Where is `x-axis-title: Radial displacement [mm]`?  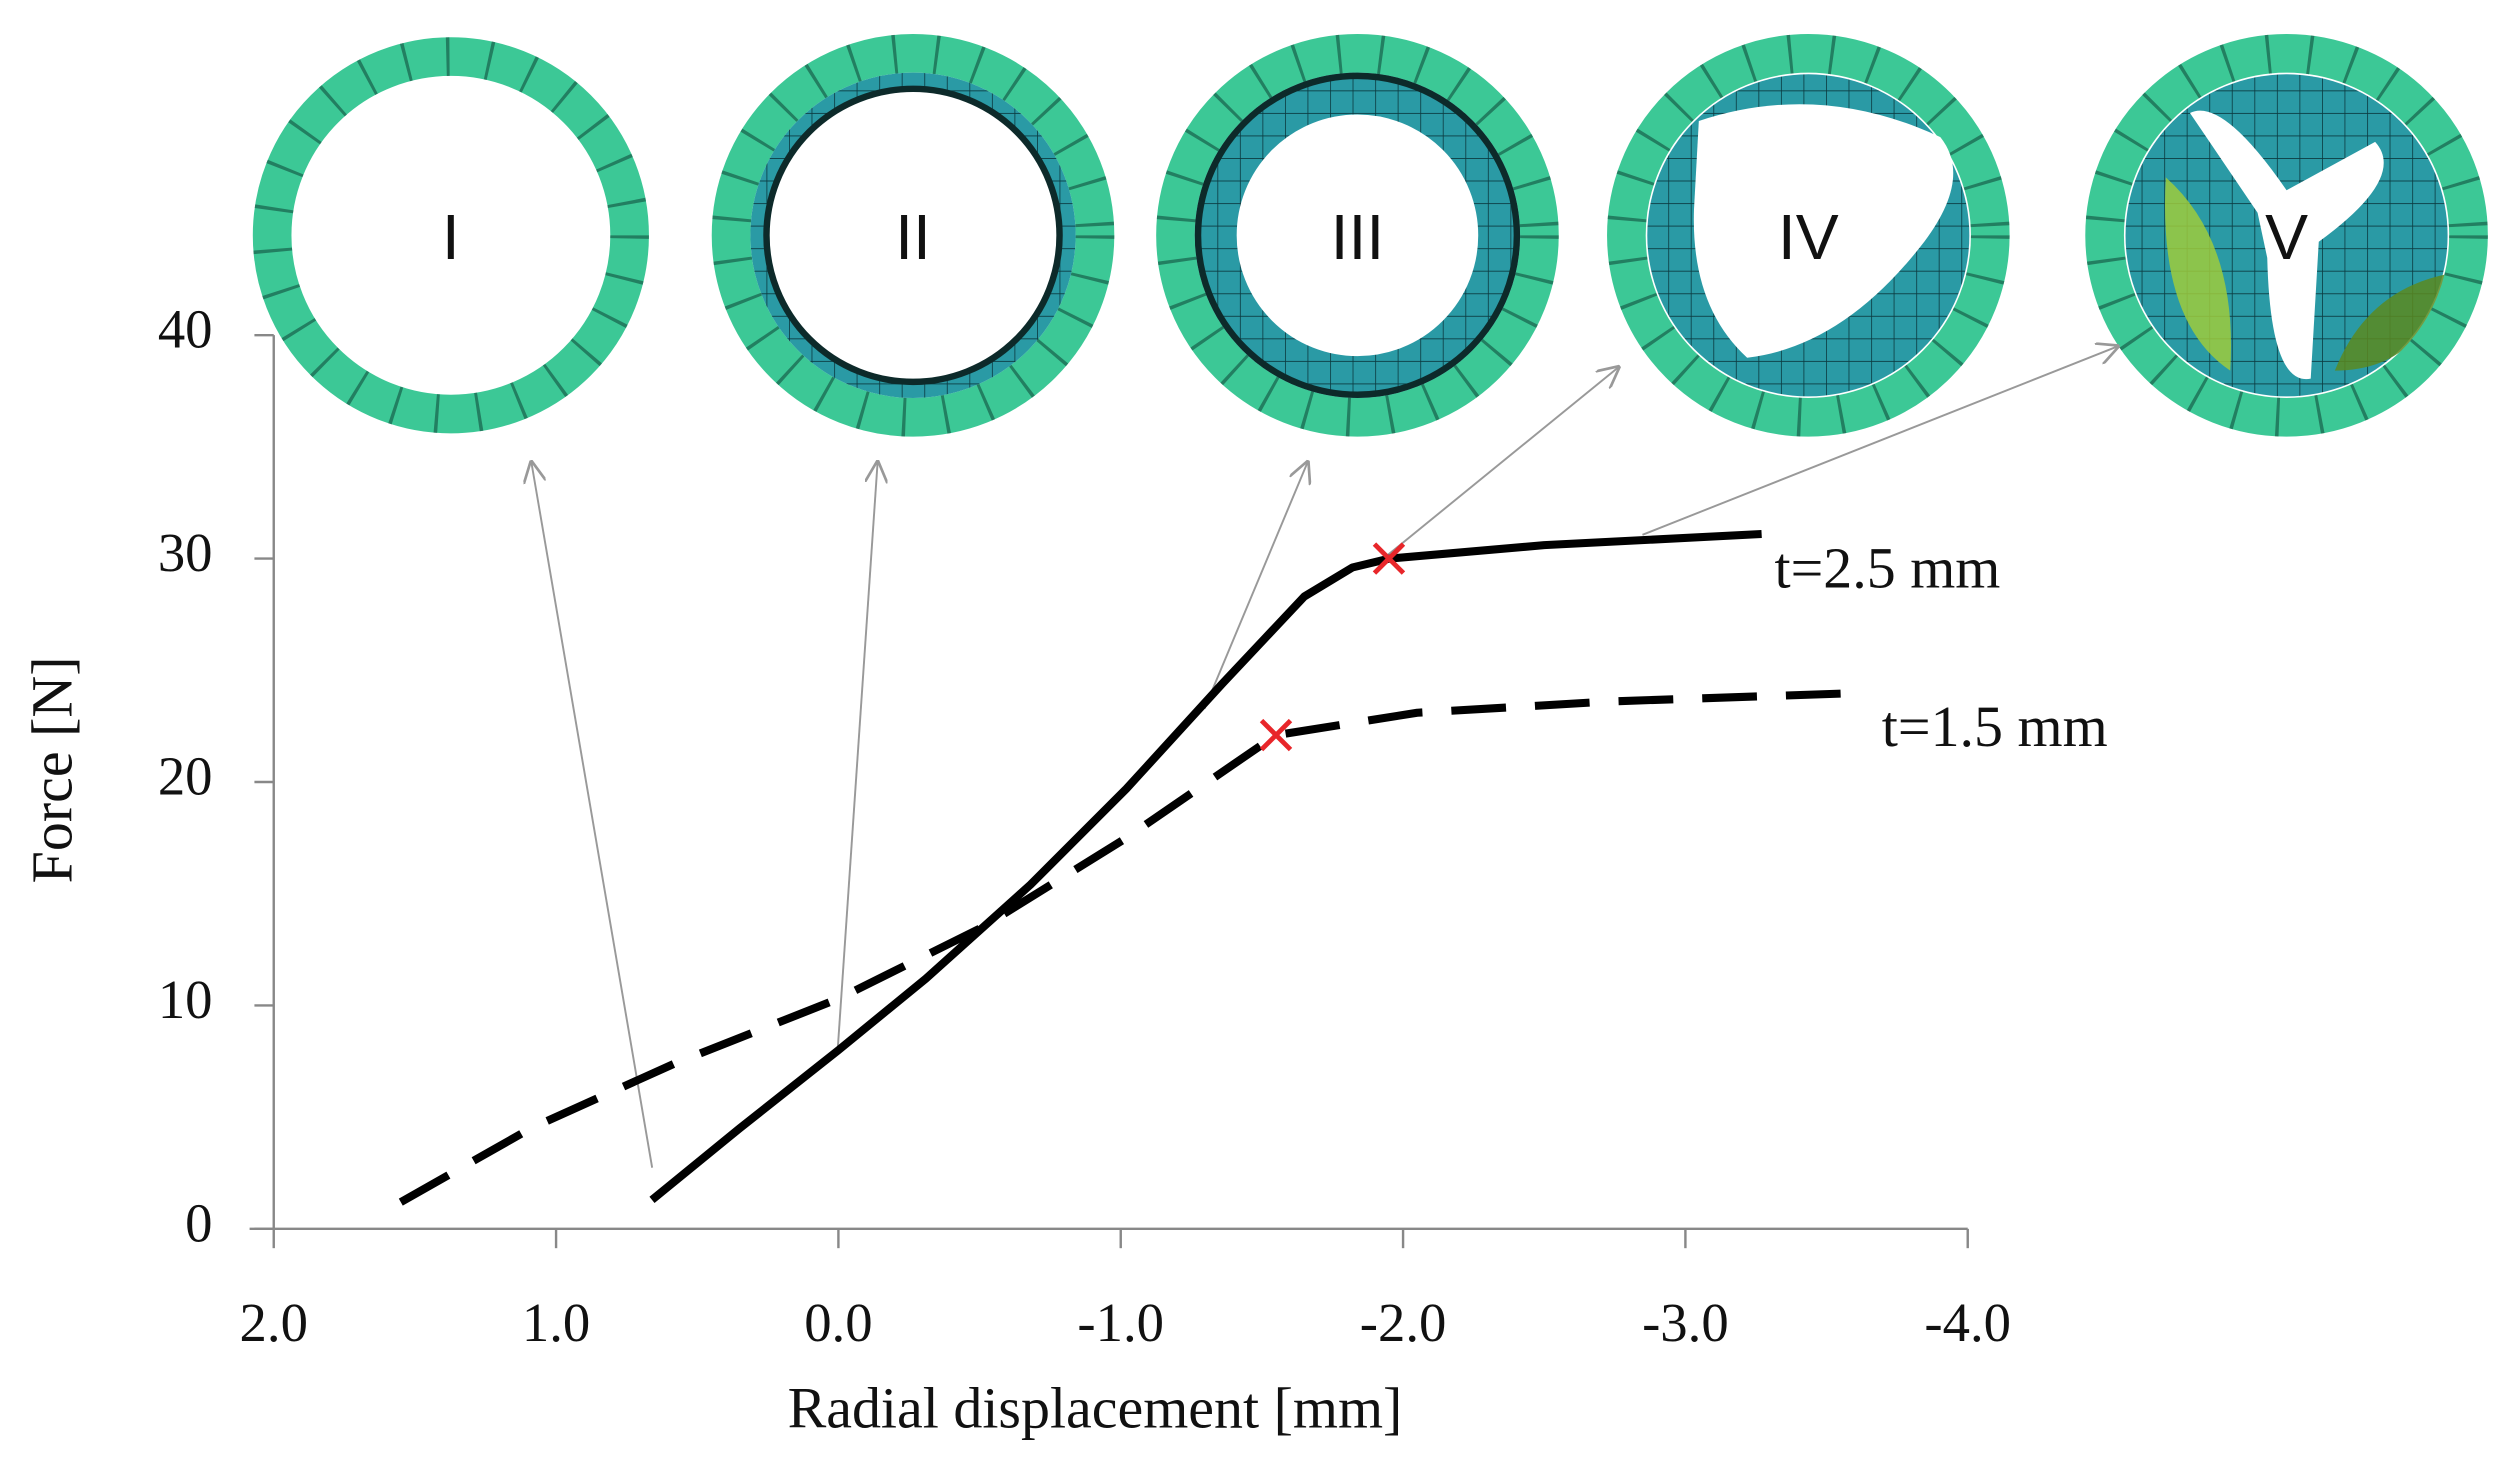
x-axis-title: Radial displacement [mm] is located at coordinates (1095, 1407).